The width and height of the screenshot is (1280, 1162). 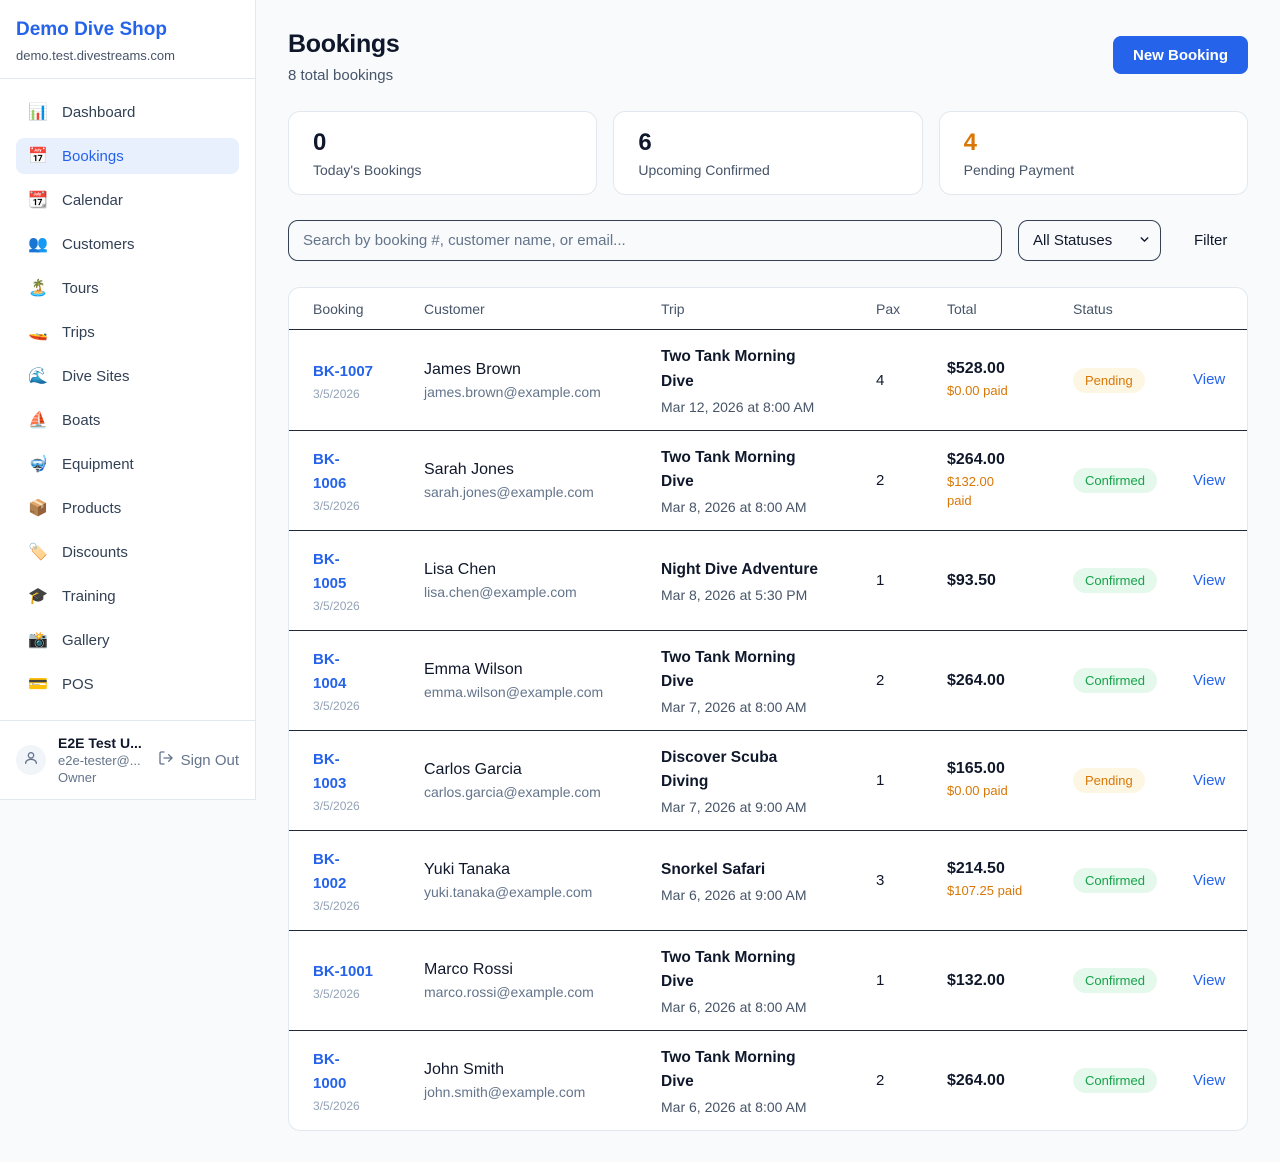 I want to click on stat-card-todays-bookings: 0 Today's Bookings, so click(x=443, y=153).